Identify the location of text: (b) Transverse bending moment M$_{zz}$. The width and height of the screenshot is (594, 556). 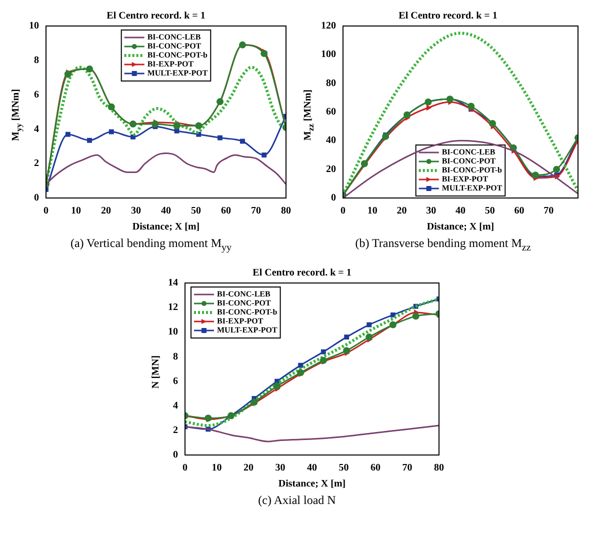
(443, 245).